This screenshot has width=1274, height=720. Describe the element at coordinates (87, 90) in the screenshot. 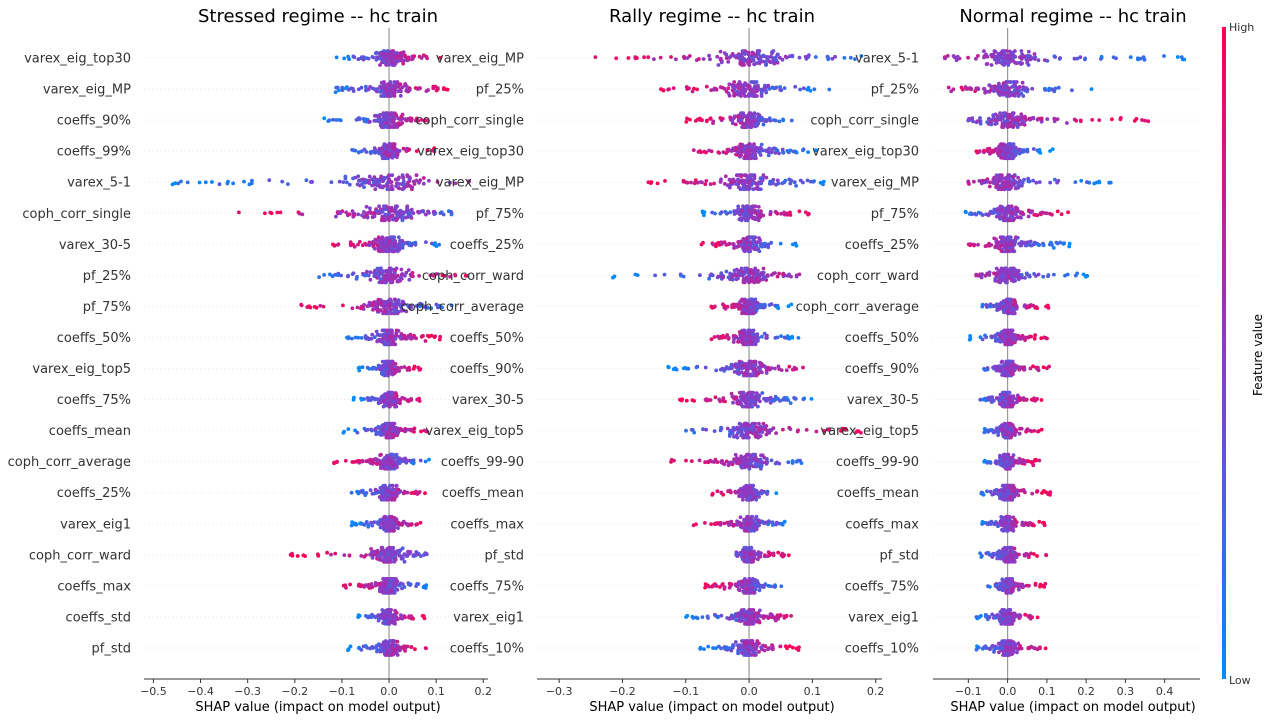

I see `feature-label: varex_eig_MP` at that location.